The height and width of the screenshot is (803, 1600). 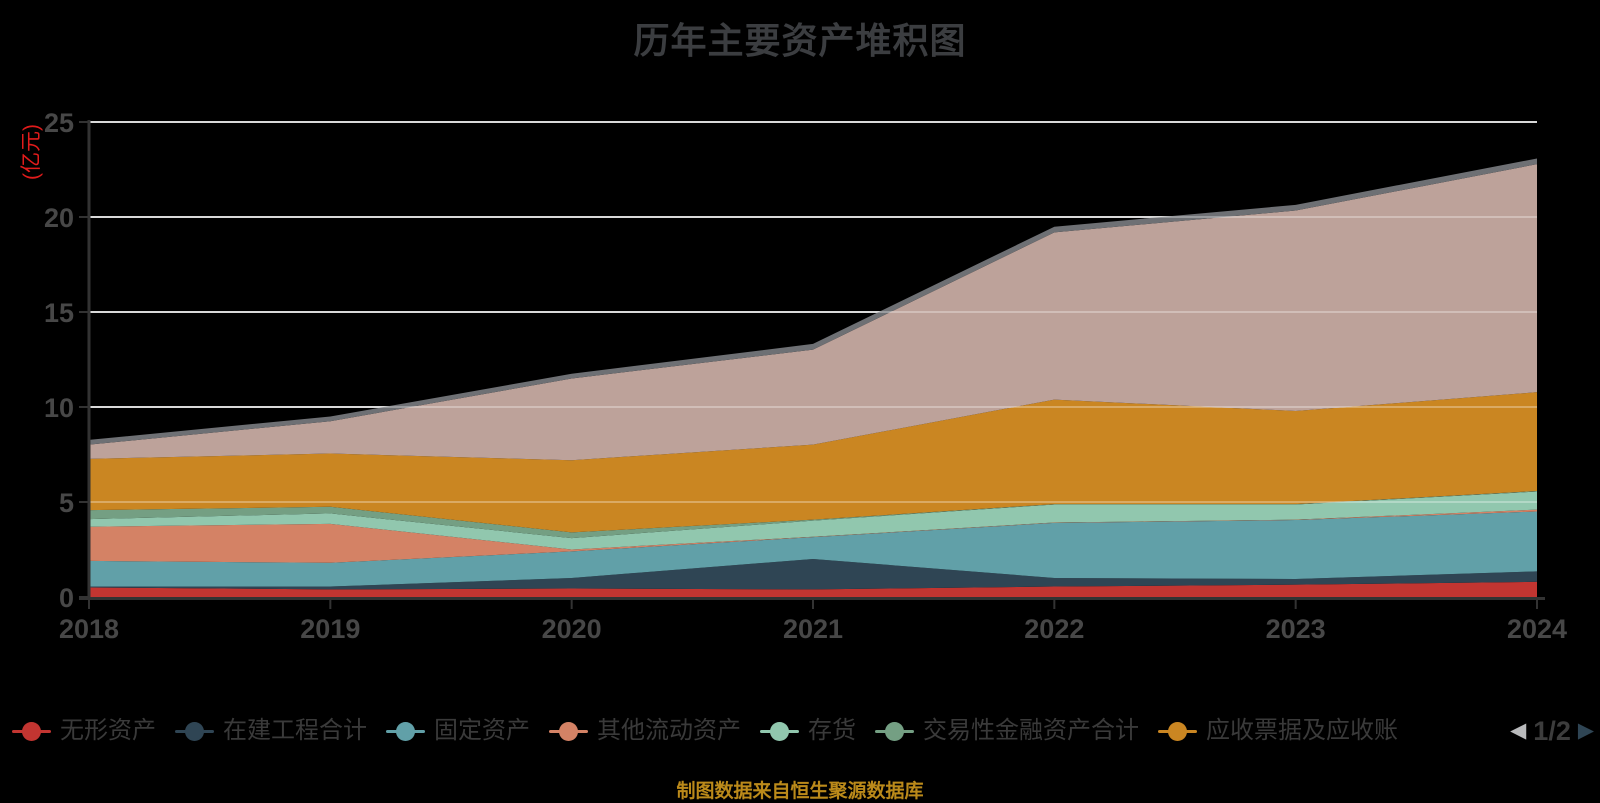 I want to click on legend-item-label: 应收票据及应收账, so click(x=1302, y=730).